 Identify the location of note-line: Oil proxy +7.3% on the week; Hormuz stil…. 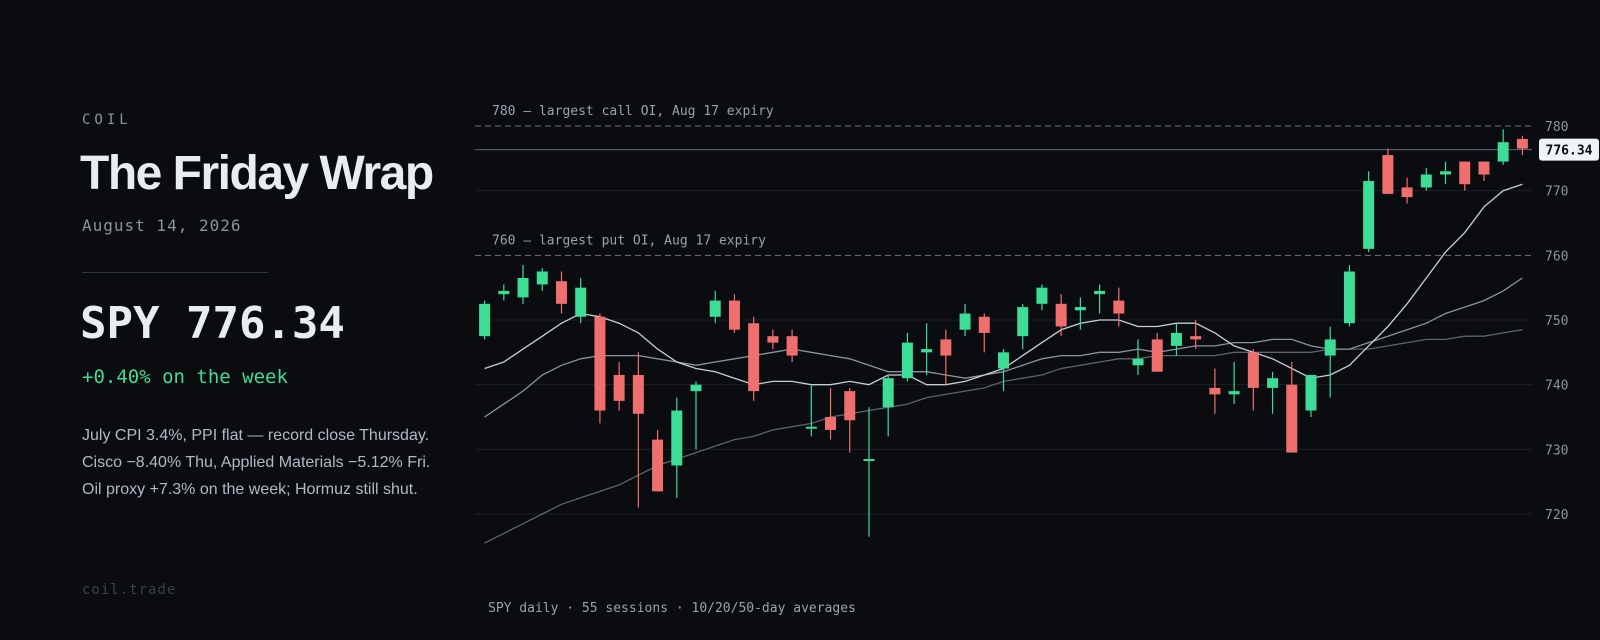
(250, 489).